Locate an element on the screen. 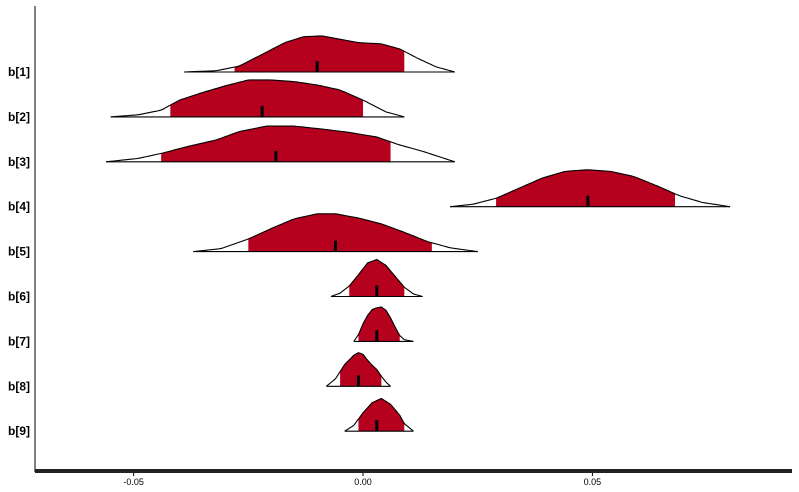  y-tick-b[7]: b[7] is located at coordinates (19, 341).